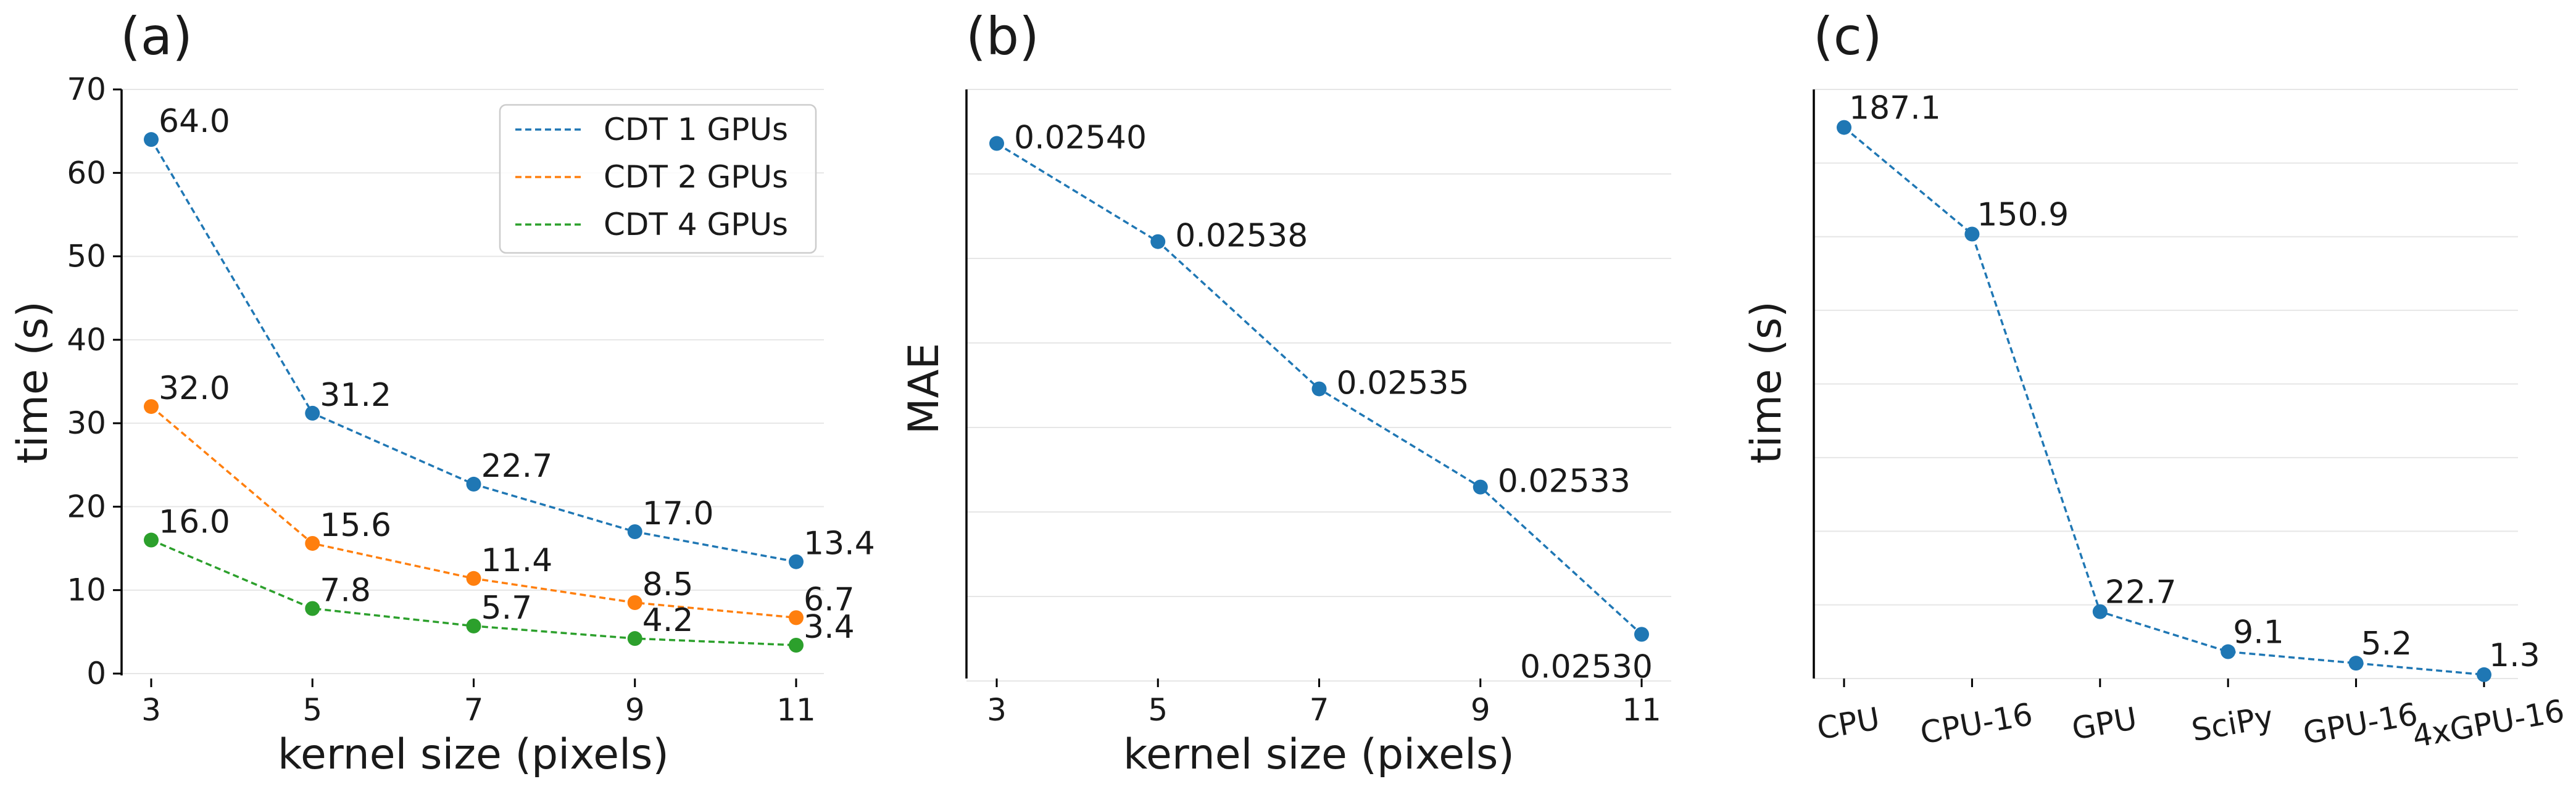 This screenshot has width=2576, height=792. Describe the element at coordinates (1318, 754) in the screenshot. I see `panel-b-x-axis-title: kernel size (pixels)` at that location.